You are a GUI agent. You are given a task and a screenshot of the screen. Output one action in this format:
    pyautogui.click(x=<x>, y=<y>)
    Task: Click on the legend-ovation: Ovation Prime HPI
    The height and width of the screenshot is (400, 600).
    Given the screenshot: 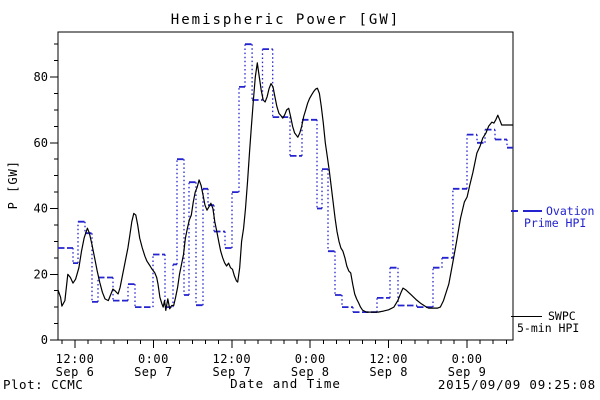 What is the action you would take?
    pyautogui.click(x=552, y=217)
    